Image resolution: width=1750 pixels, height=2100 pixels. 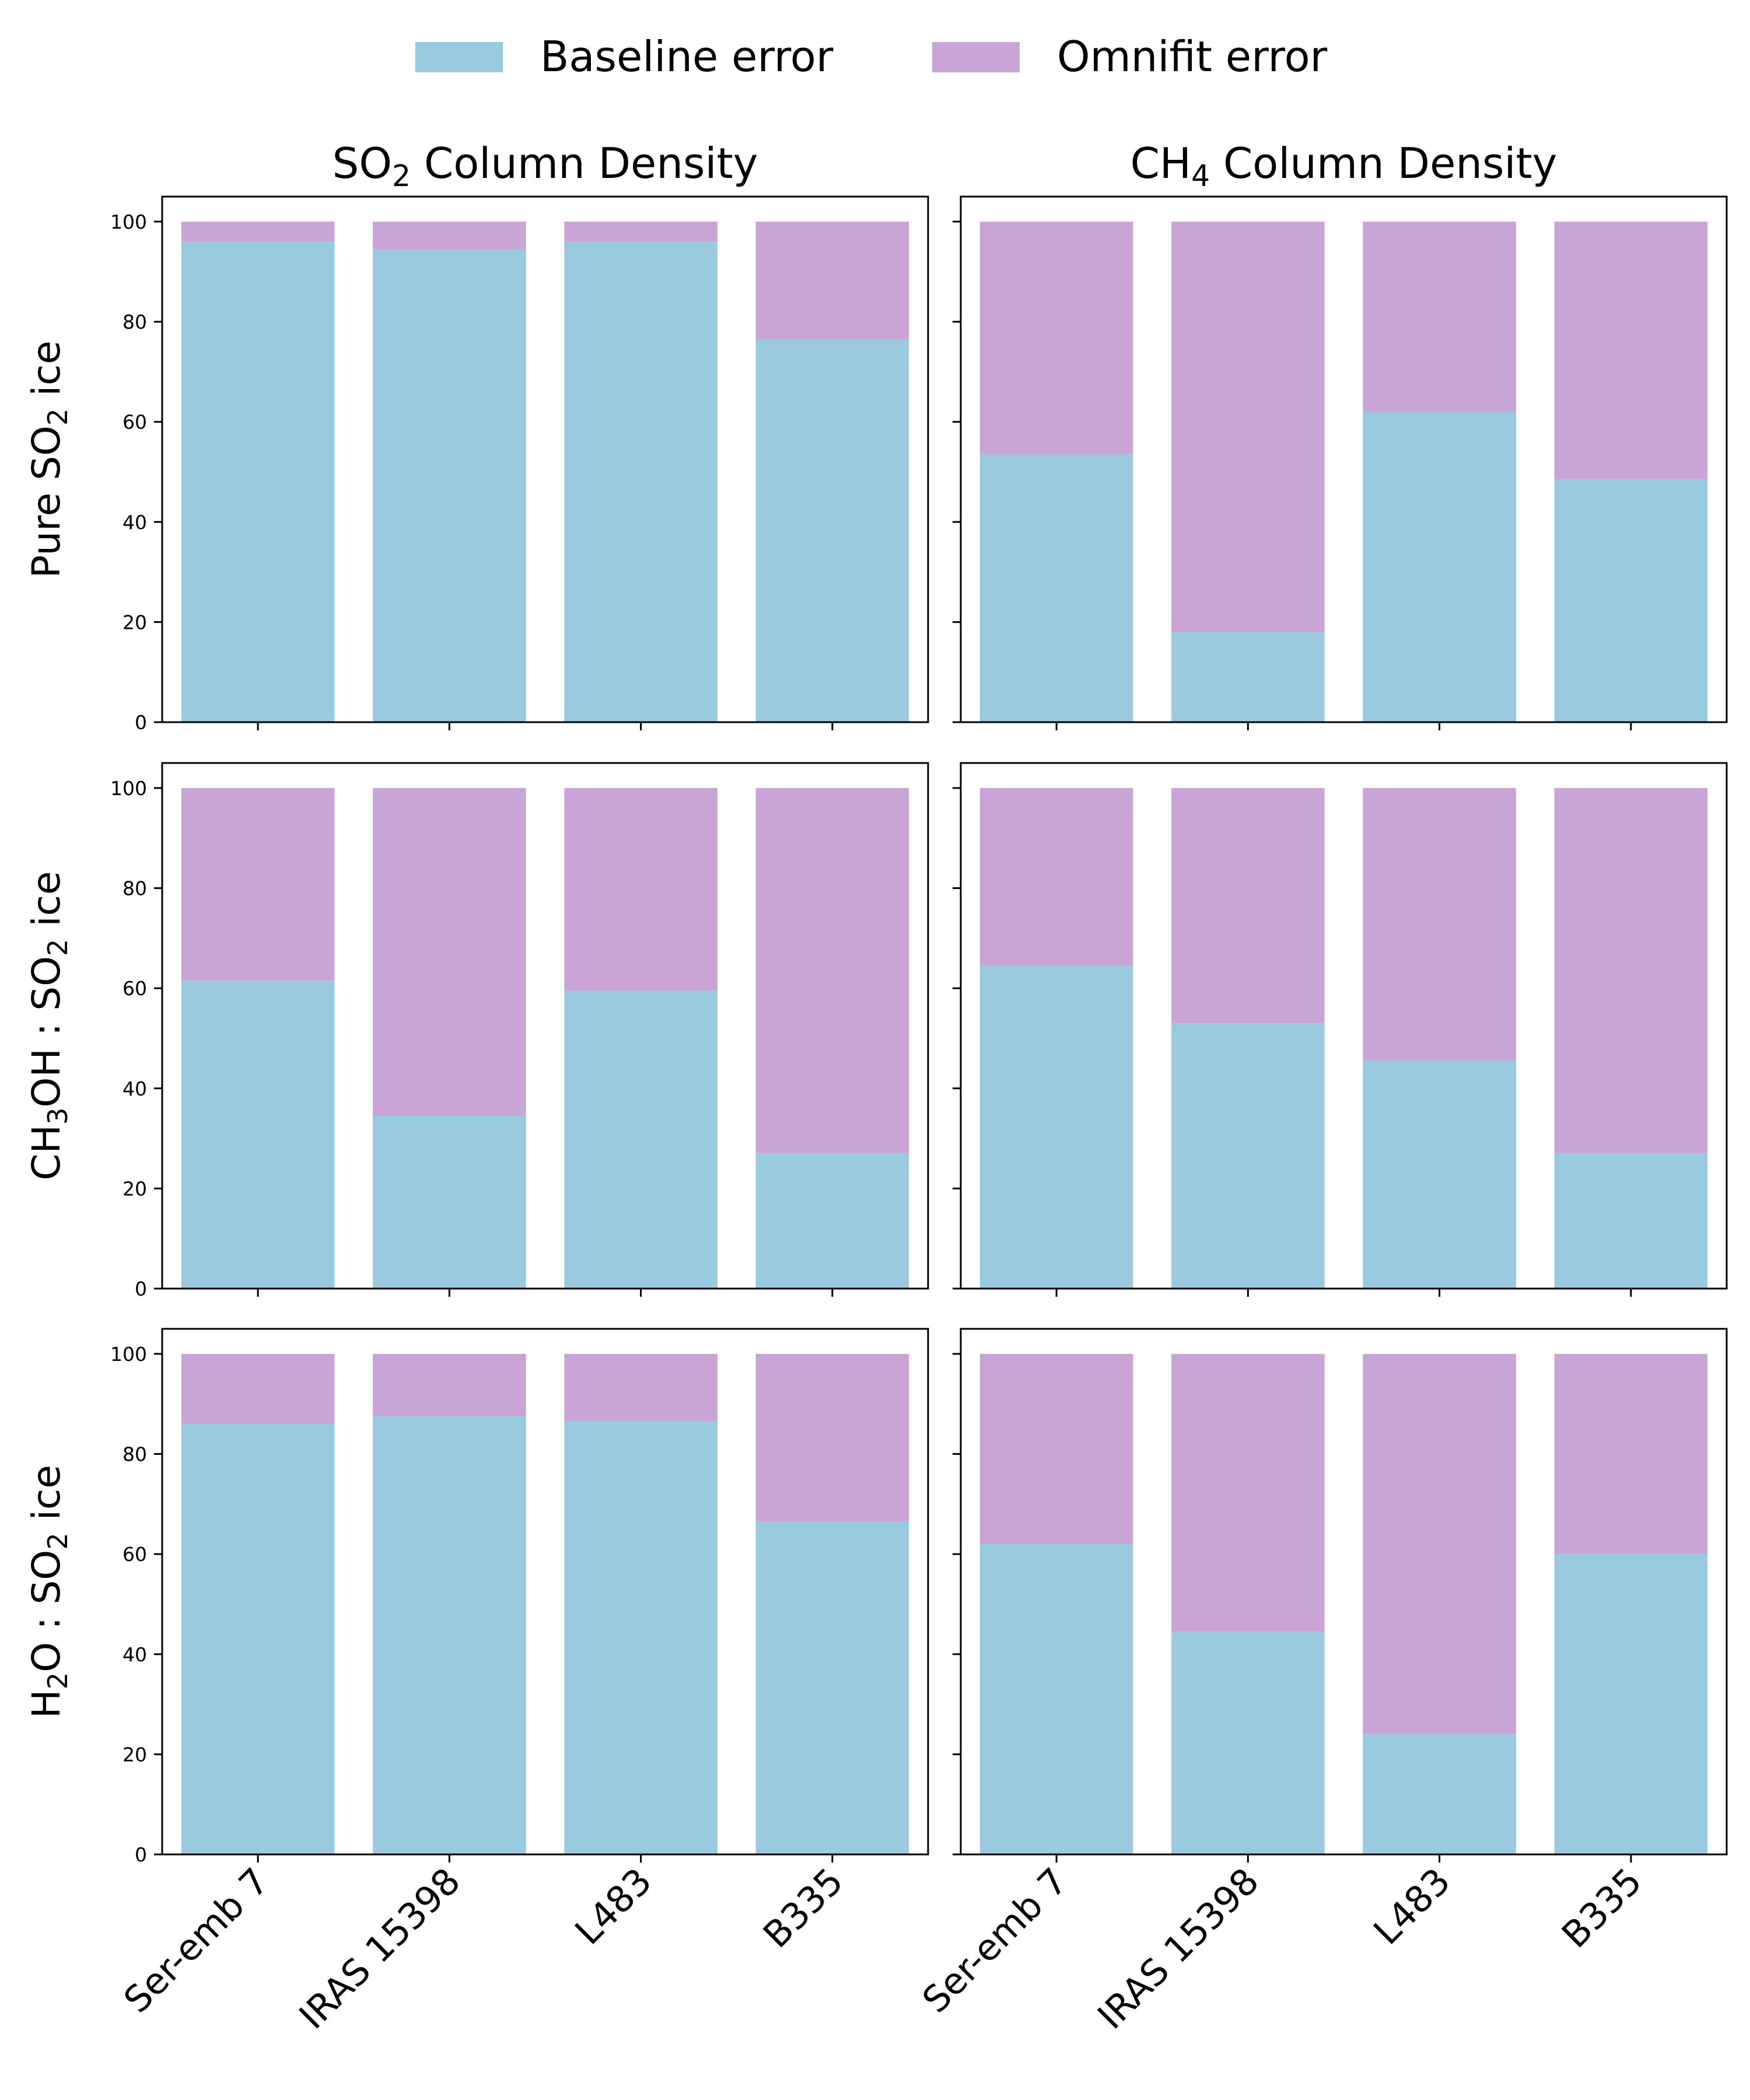 I want to click on panel-r0-c0: 0 20 40 60 80 100, so click(x=519, y=464).